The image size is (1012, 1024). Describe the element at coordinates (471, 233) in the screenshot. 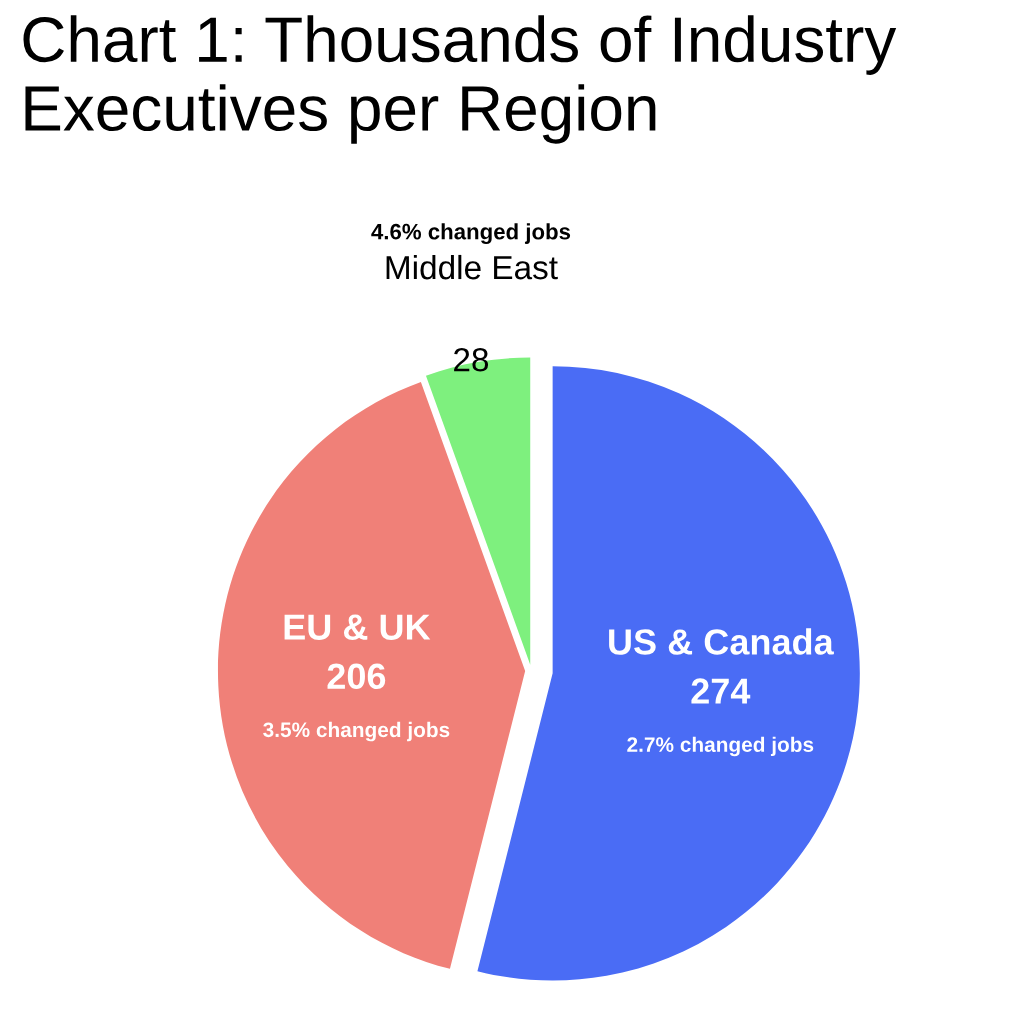

I see `text: 4.6% changed jobs` at that location.